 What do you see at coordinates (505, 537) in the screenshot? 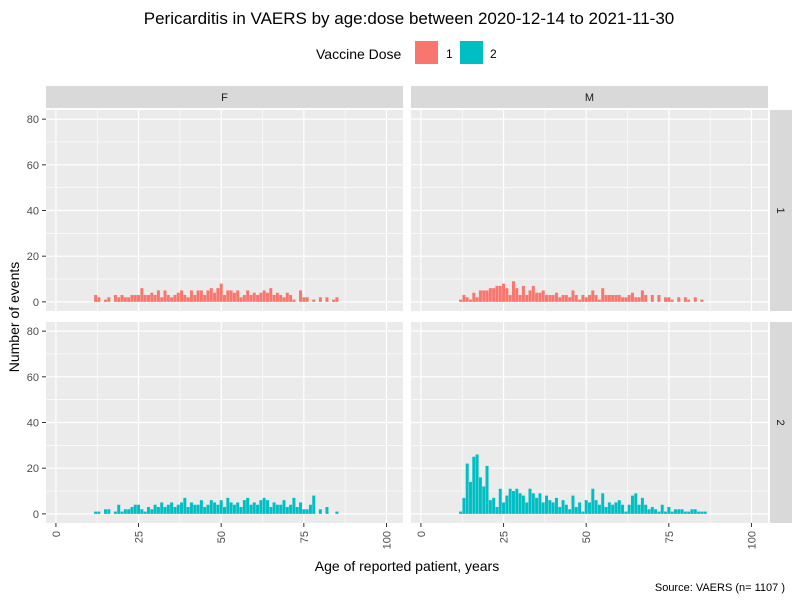
I see `x-tick-label: 25` at bounding box center [505, 537].